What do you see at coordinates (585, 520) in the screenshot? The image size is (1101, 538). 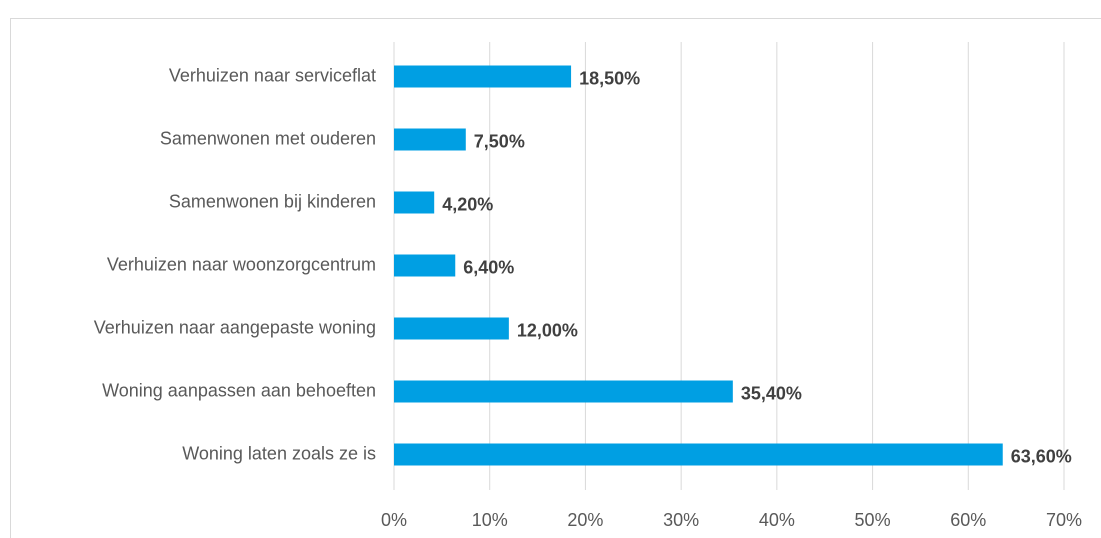 I see `x-tick-label: 20%` at bounding box center [585, 520].